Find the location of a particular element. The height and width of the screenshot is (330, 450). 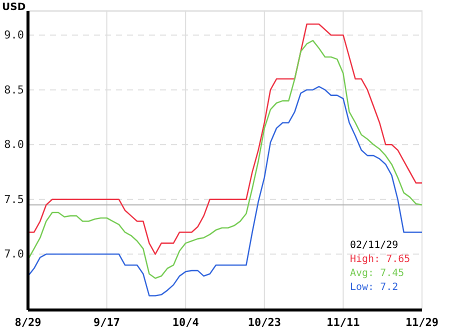

y-tick-label: 9.0 is located at coordinates (14, 35).